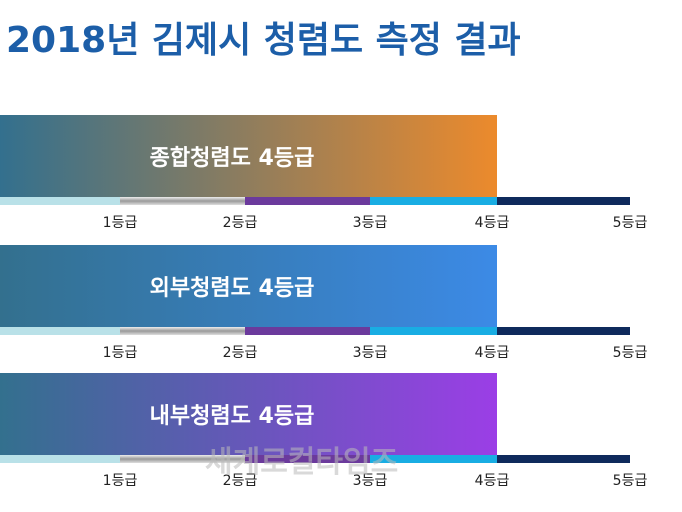 This screenshot has height=512, width=682. Describe the element at coordinates (232, 416) in the screenshot. I see `panel-label: 내부청렴도 4등급` at that location.